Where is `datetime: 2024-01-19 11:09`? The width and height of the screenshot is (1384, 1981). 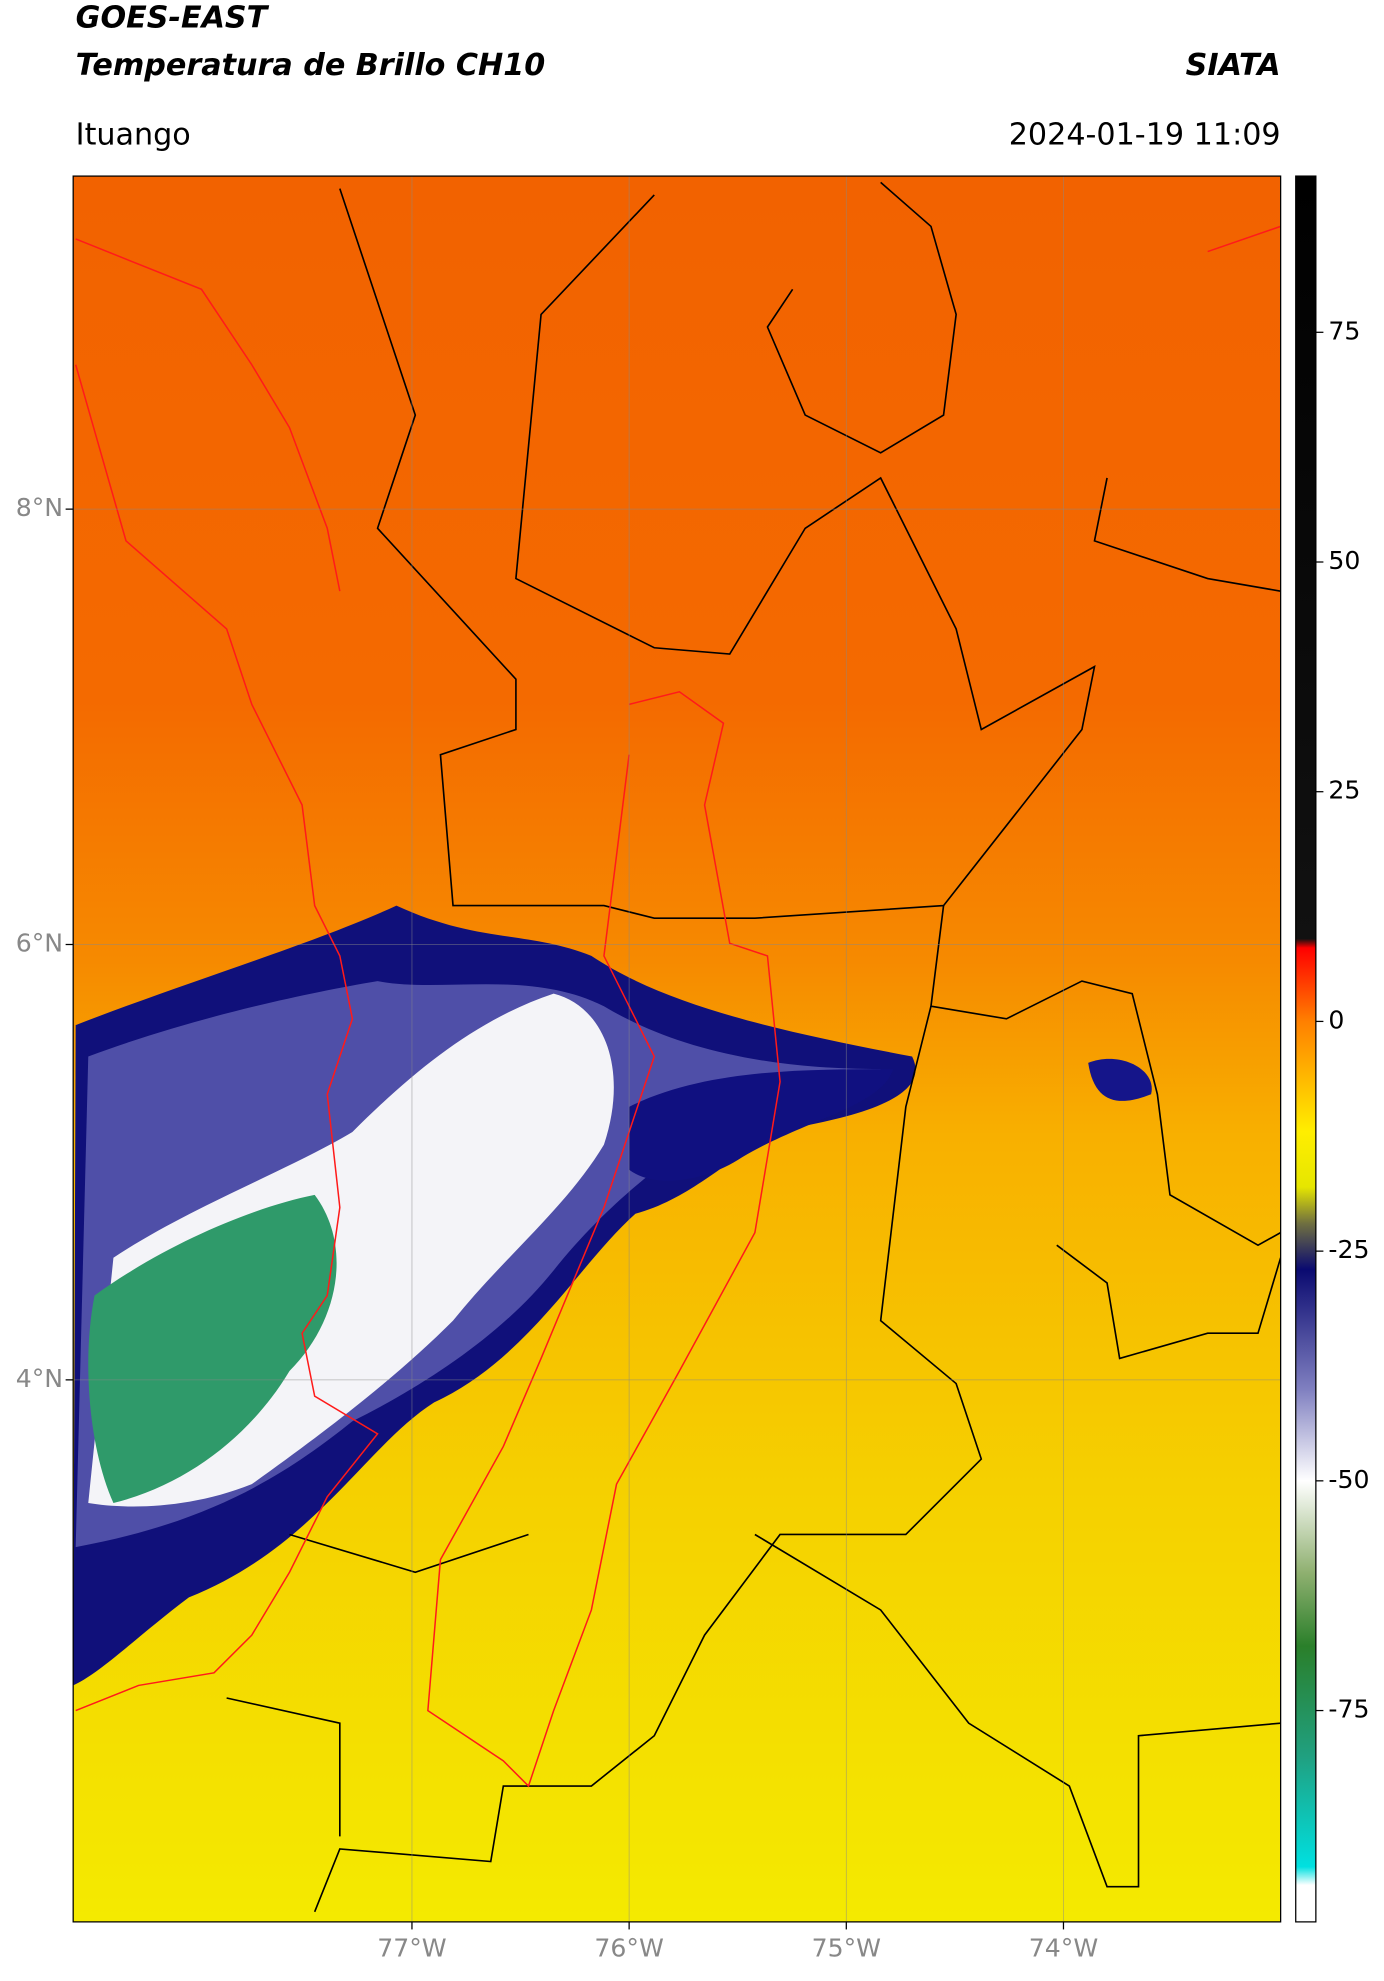 datetime: 2024-01-19 11:09 is located at coordinates (1145, 134).